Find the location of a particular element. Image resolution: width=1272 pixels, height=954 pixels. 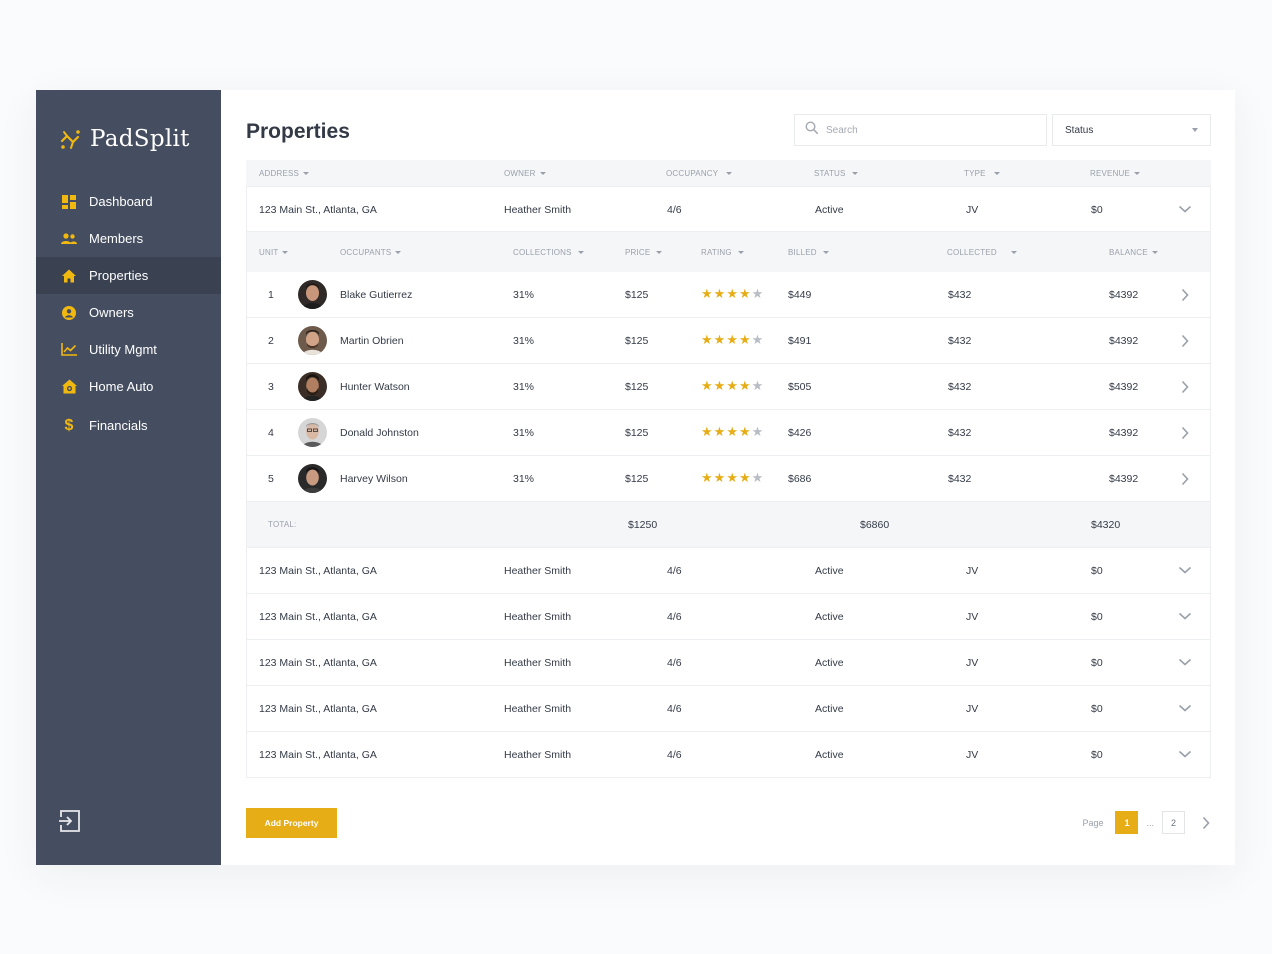

column-header-occupancy: OCCUPANCY is located at coordinates (699, 173).